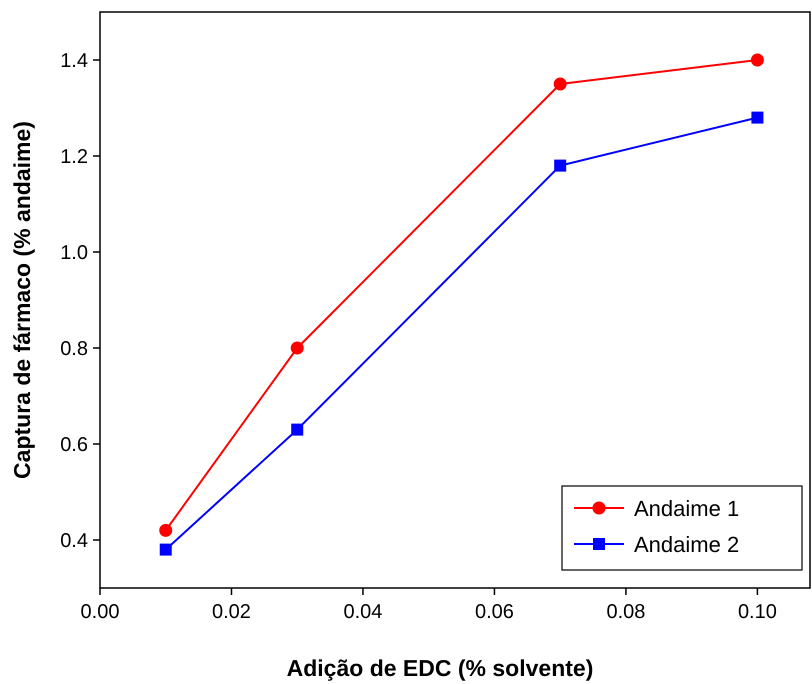  What do you see at coordinates (74, 541) in the screenshot?
I see `y-tick-label: 0.4` at bounding box center [74, 541].